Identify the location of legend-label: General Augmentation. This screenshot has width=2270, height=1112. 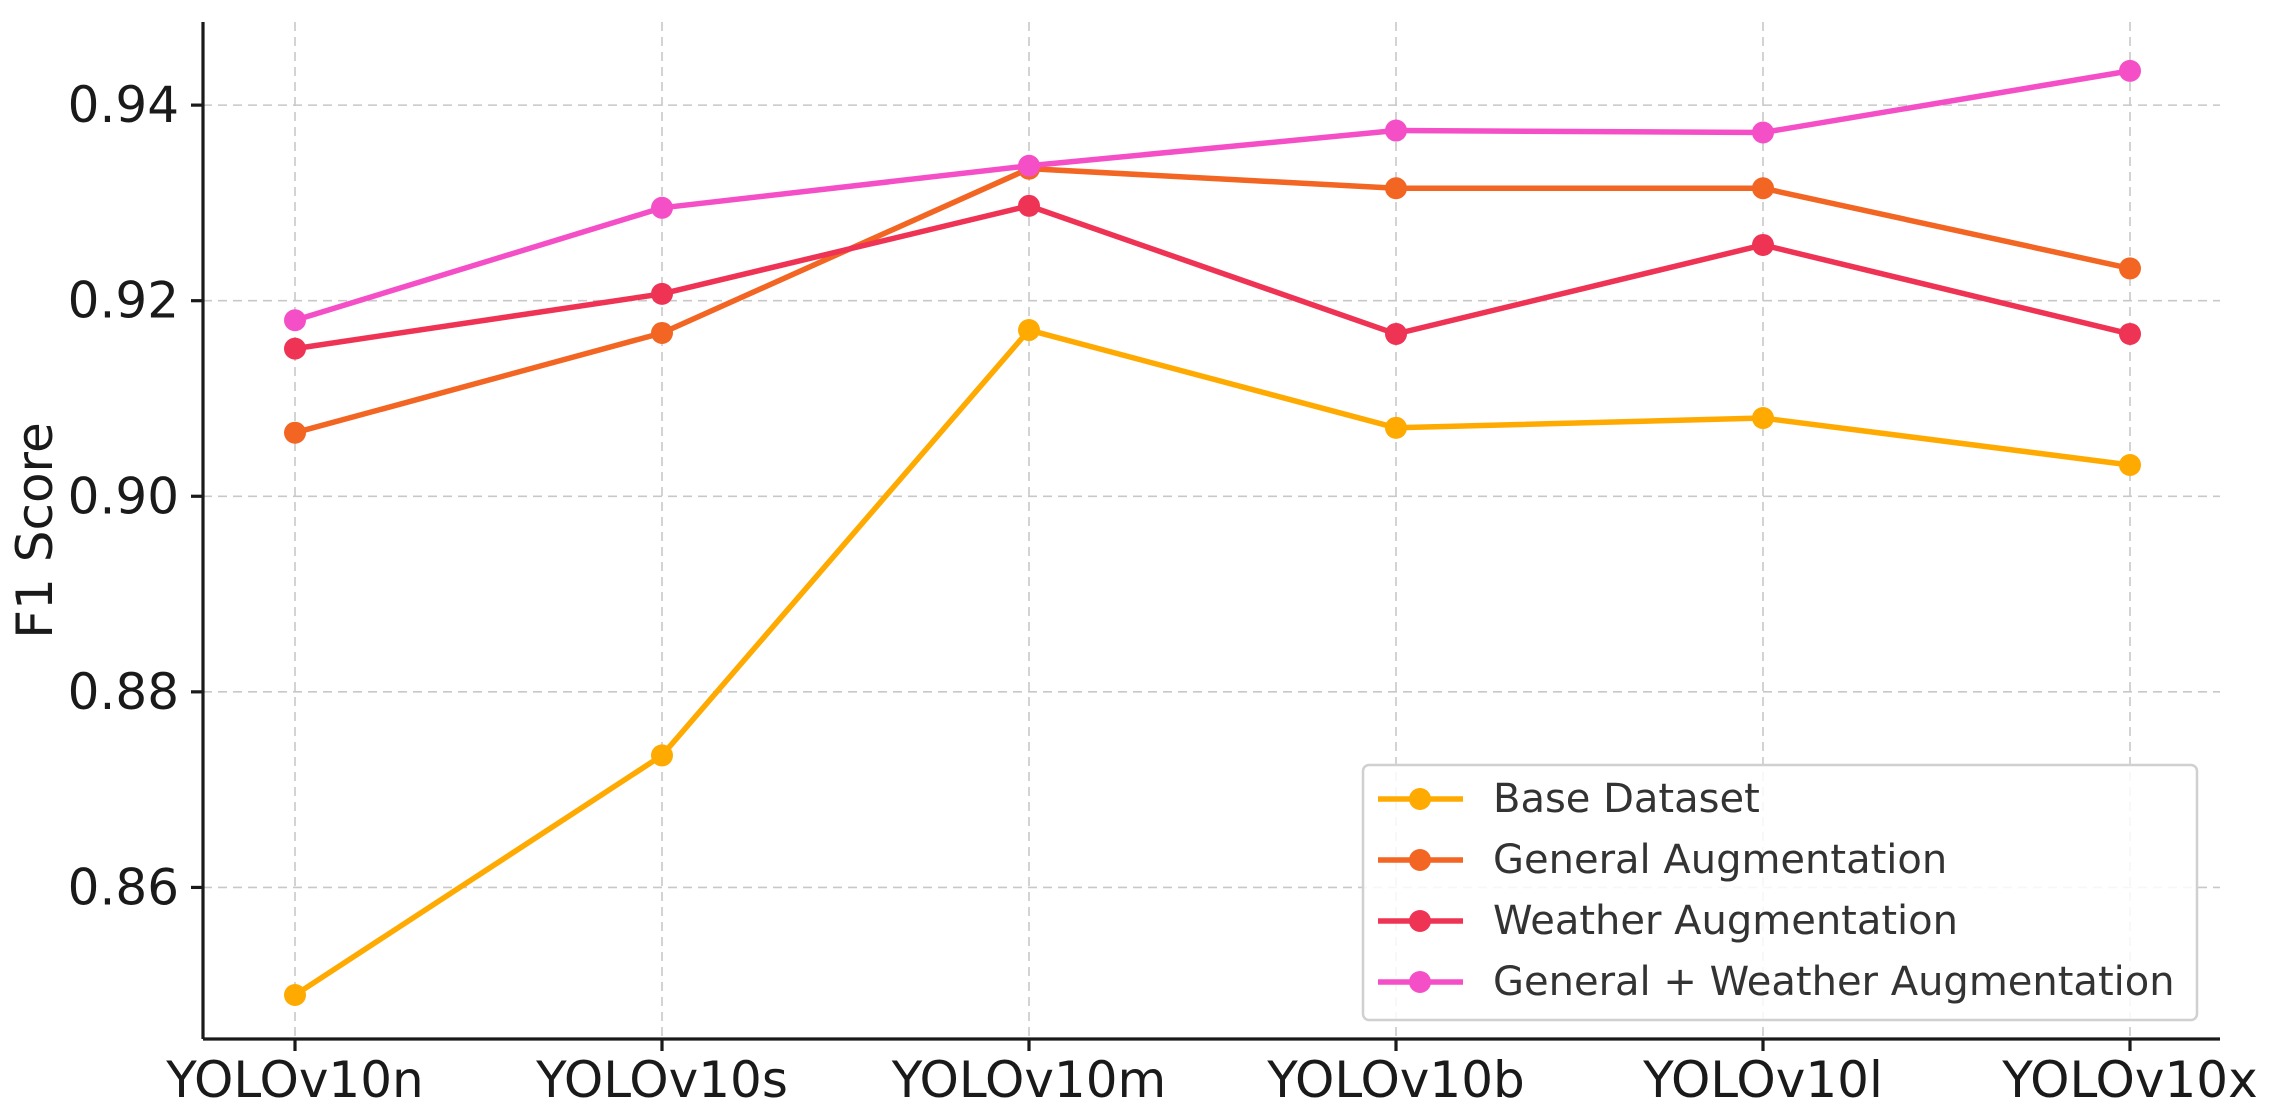
(1720, 860).